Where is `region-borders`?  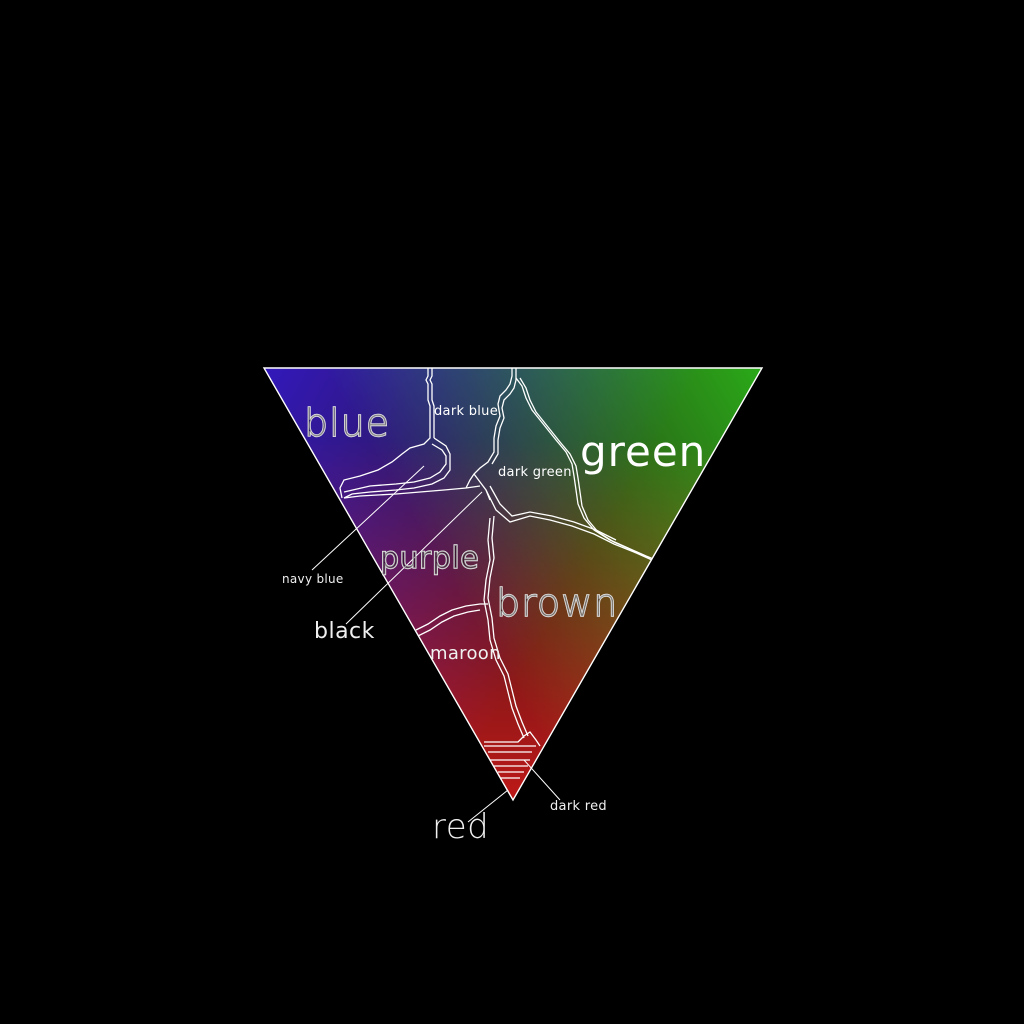 region-borders is located at coordinates (498, 573).